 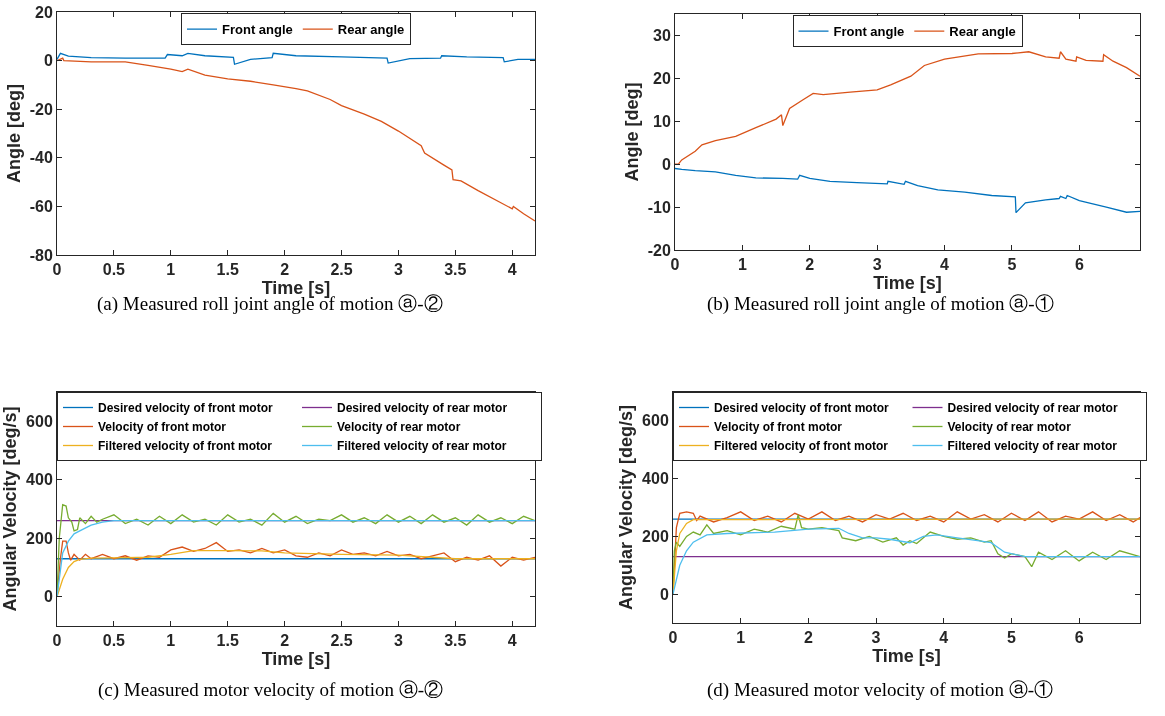 I want to click on text: (d) Measured motor velocity of motion ⓐ-①, so click(x=880, y=690).